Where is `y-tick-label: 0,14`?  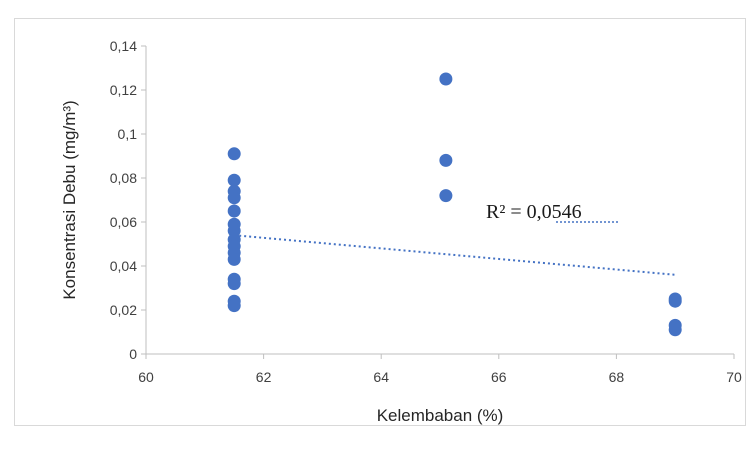 y-tick-label: 0,14 is located at coordinates (123, 46).